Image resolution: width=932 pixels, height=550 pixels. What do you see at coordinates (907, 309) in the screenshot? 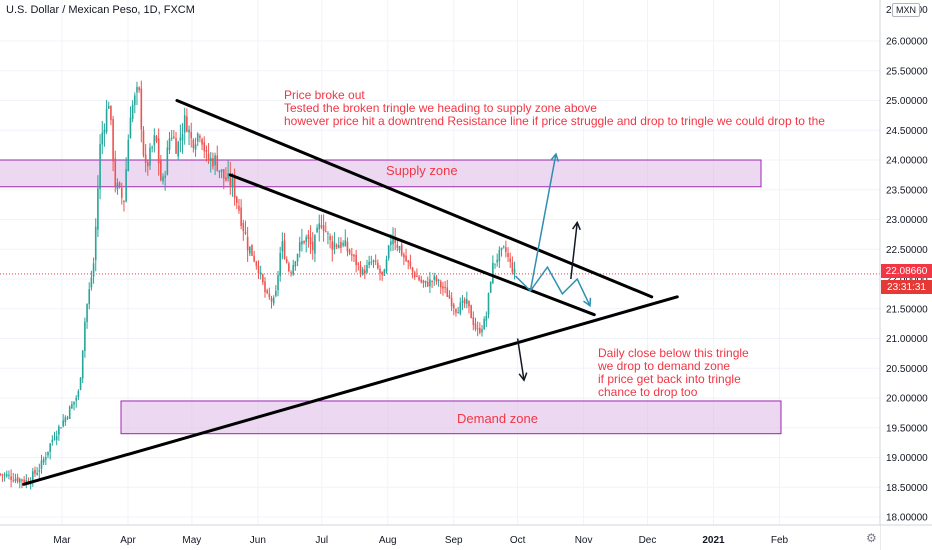
I see `y-tick-label: 21.50000` at bounding box center [907, 309].